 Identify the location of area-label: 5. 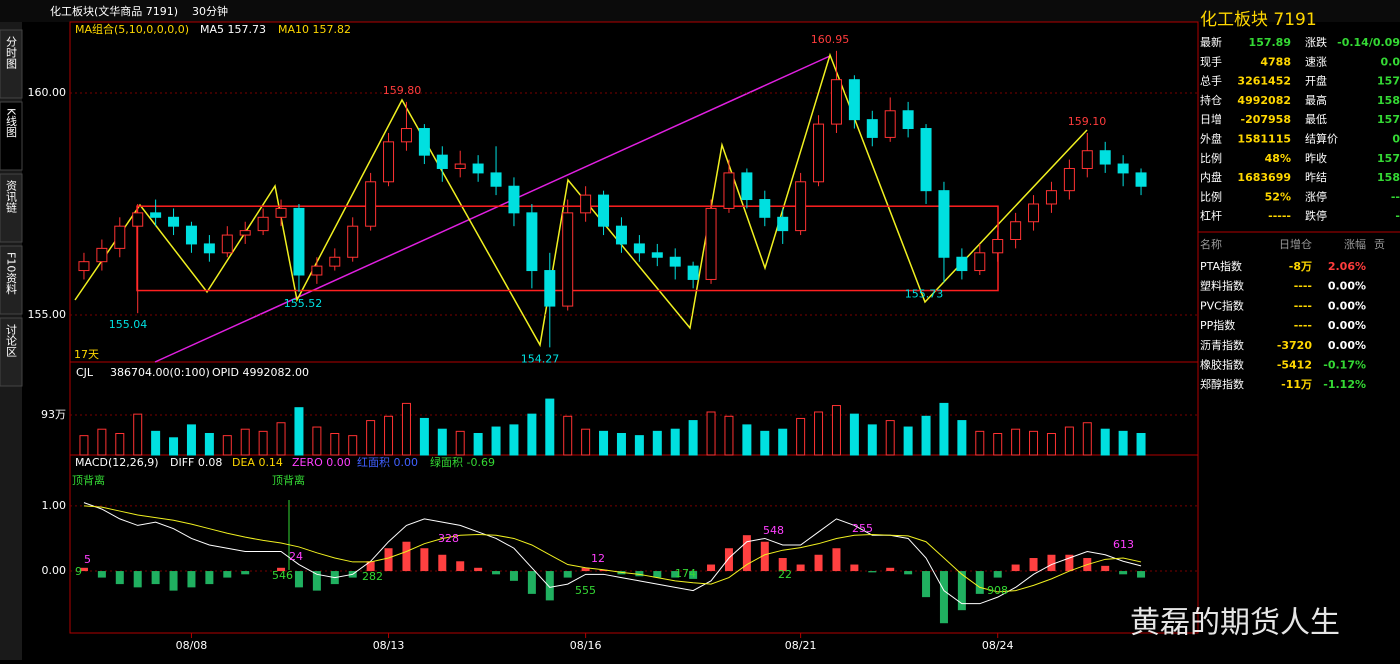
(87, 559).